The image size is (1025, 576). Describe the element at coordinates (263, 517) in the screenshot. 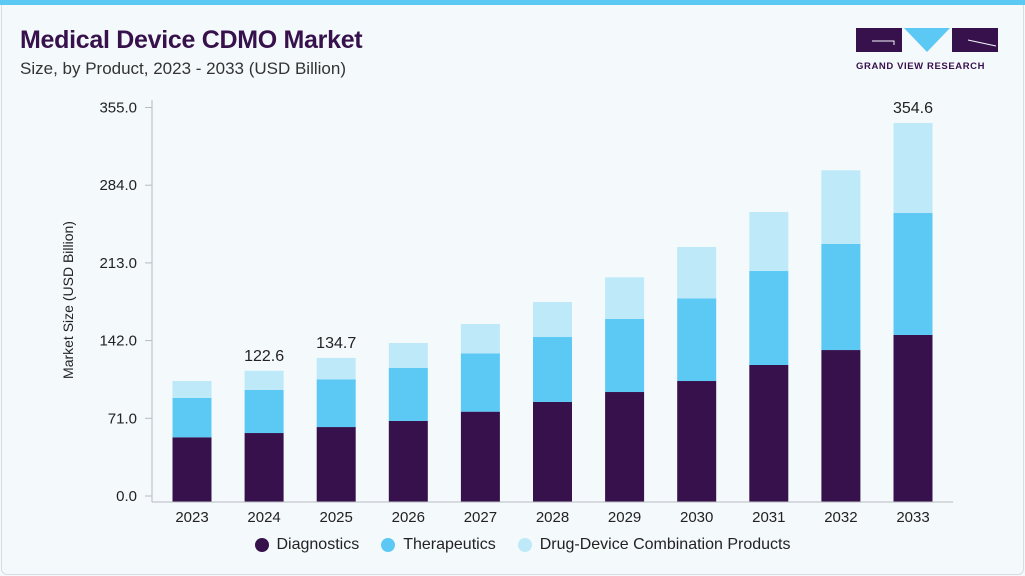

I see `x-tick-label: 2024` at that location.